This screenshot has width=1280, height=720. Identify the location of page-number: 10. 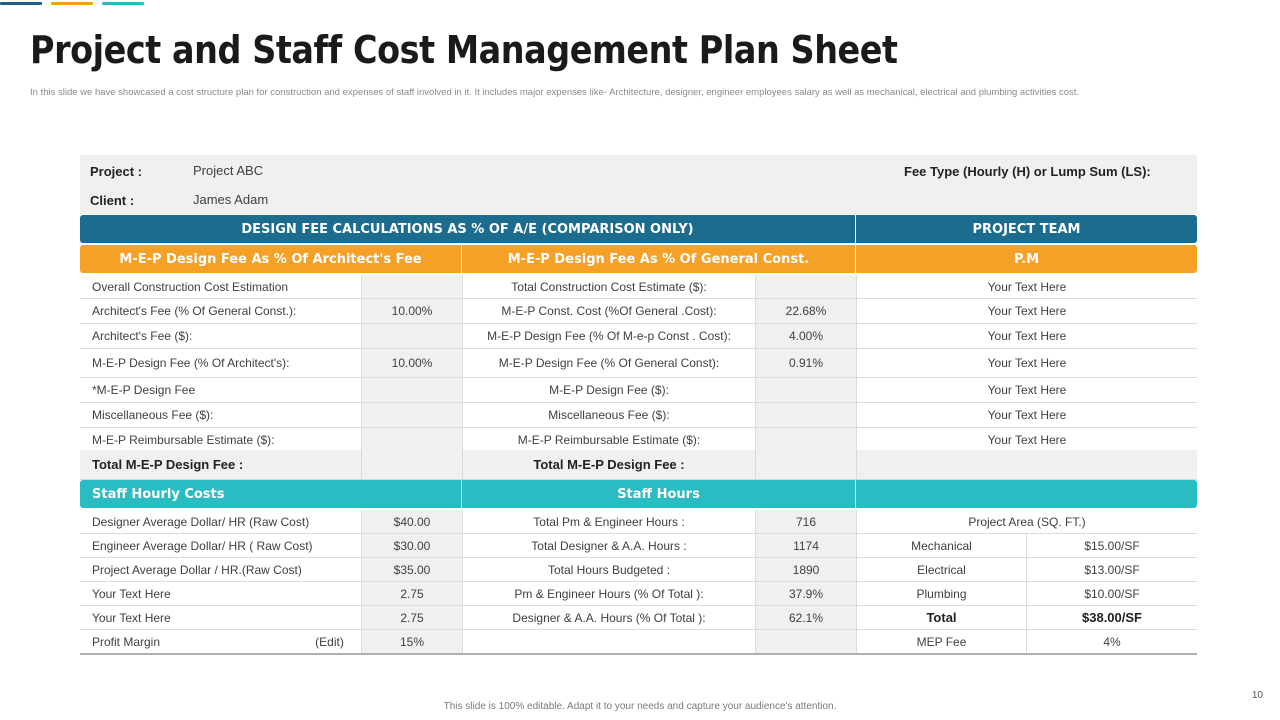
(1257, 695).